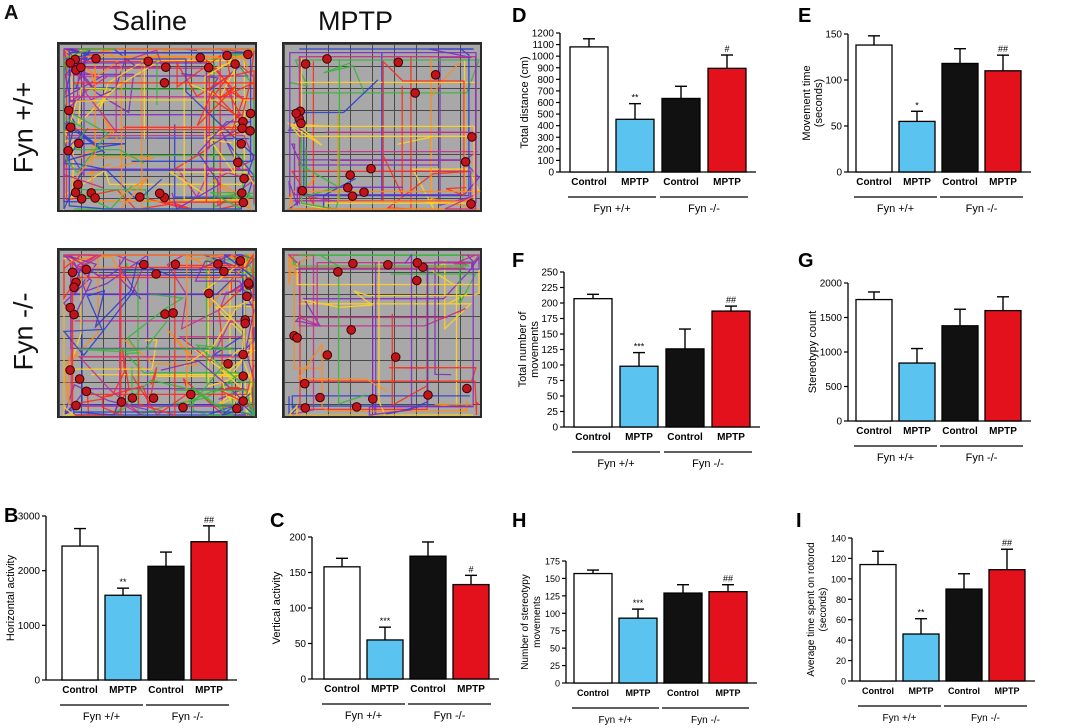  I want to click on y-tick-label: 600, so click(545, 103).